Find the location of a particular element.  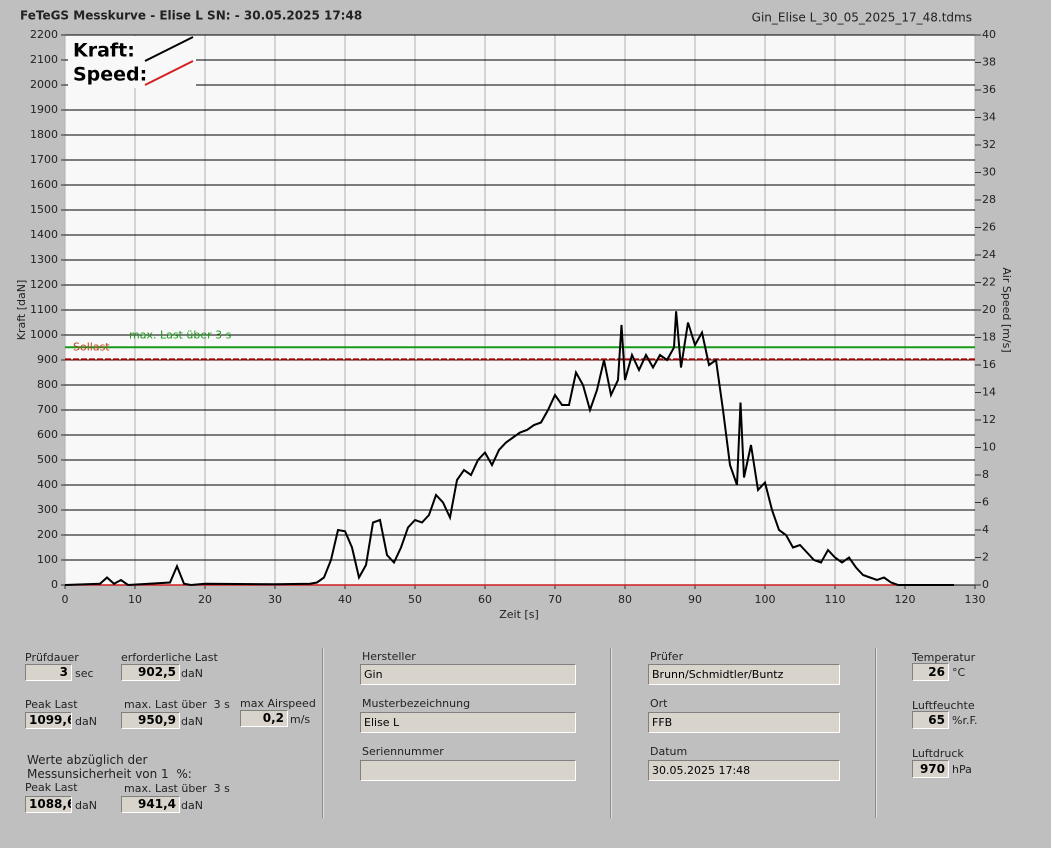

x-axis-label: Zeit [s] is located at coordinates (518, 614).